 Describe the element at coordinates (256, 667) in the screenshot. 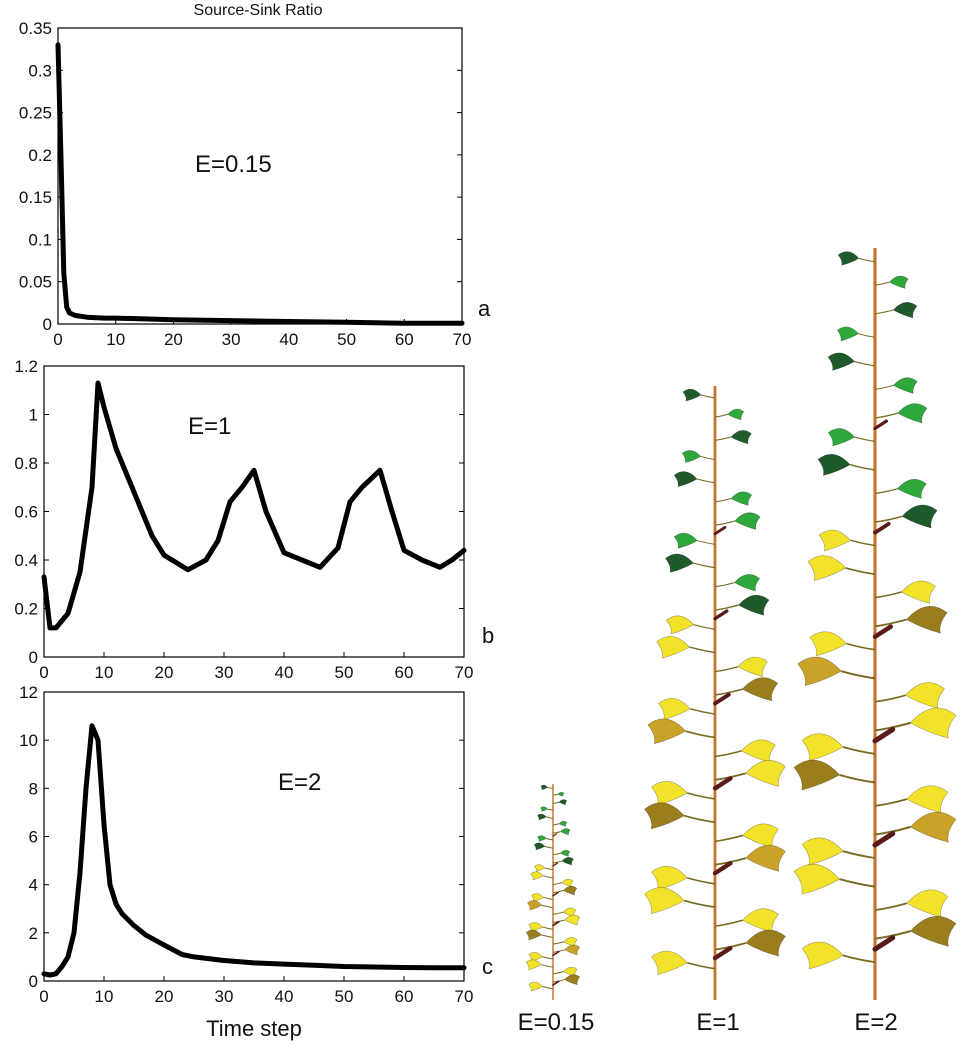

I see `panel-b-x-ticks: 0 10 20 30 40 50 60 70` at that location.